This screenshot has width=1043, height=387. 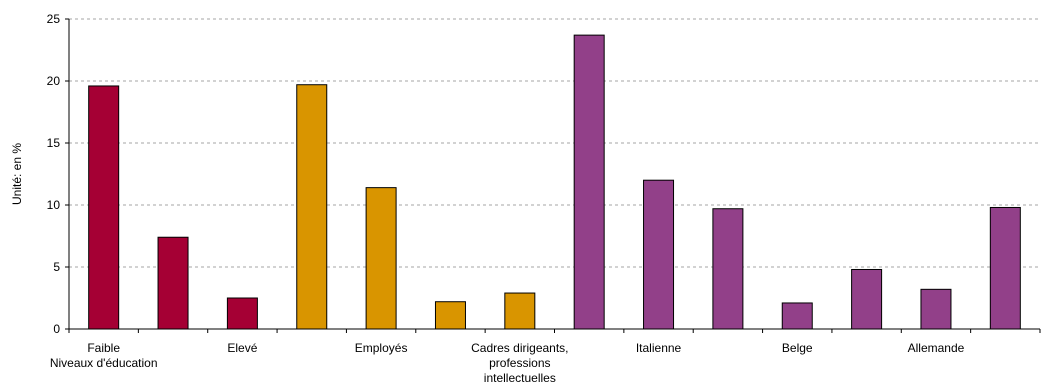 What do you see at coordinates (58, 174) in the screenshot?
I see `y-tick-labels: 0 5 10 15 20 25` at bounding box center [58, 174].